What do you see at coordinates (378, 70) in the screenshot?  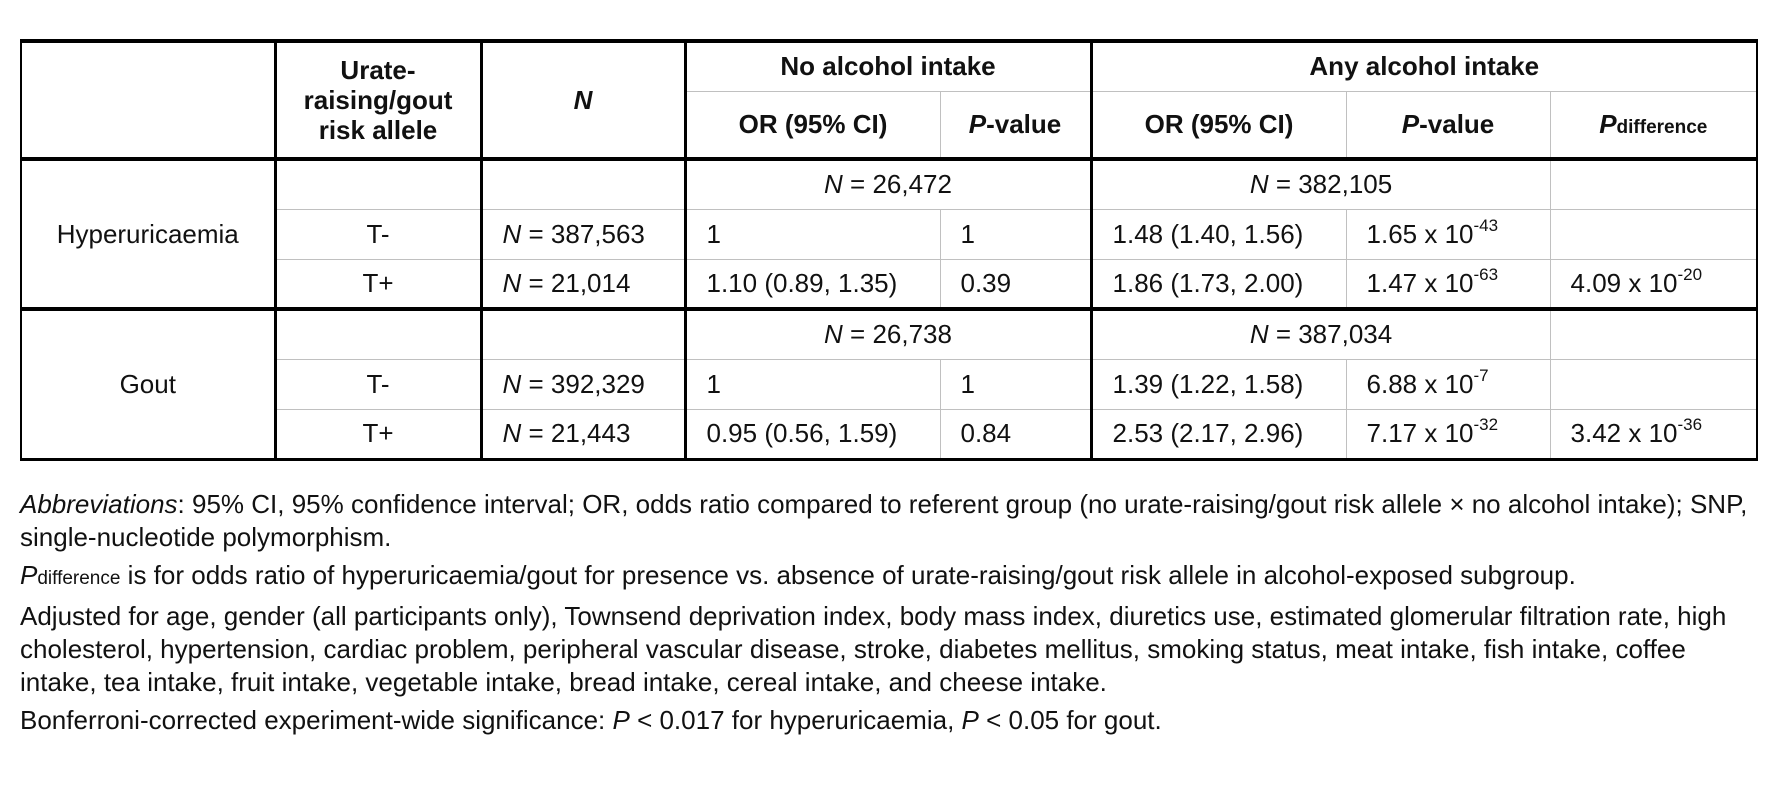 I see `header-allele-line1: Urate-` at bounding box center [378, 70].